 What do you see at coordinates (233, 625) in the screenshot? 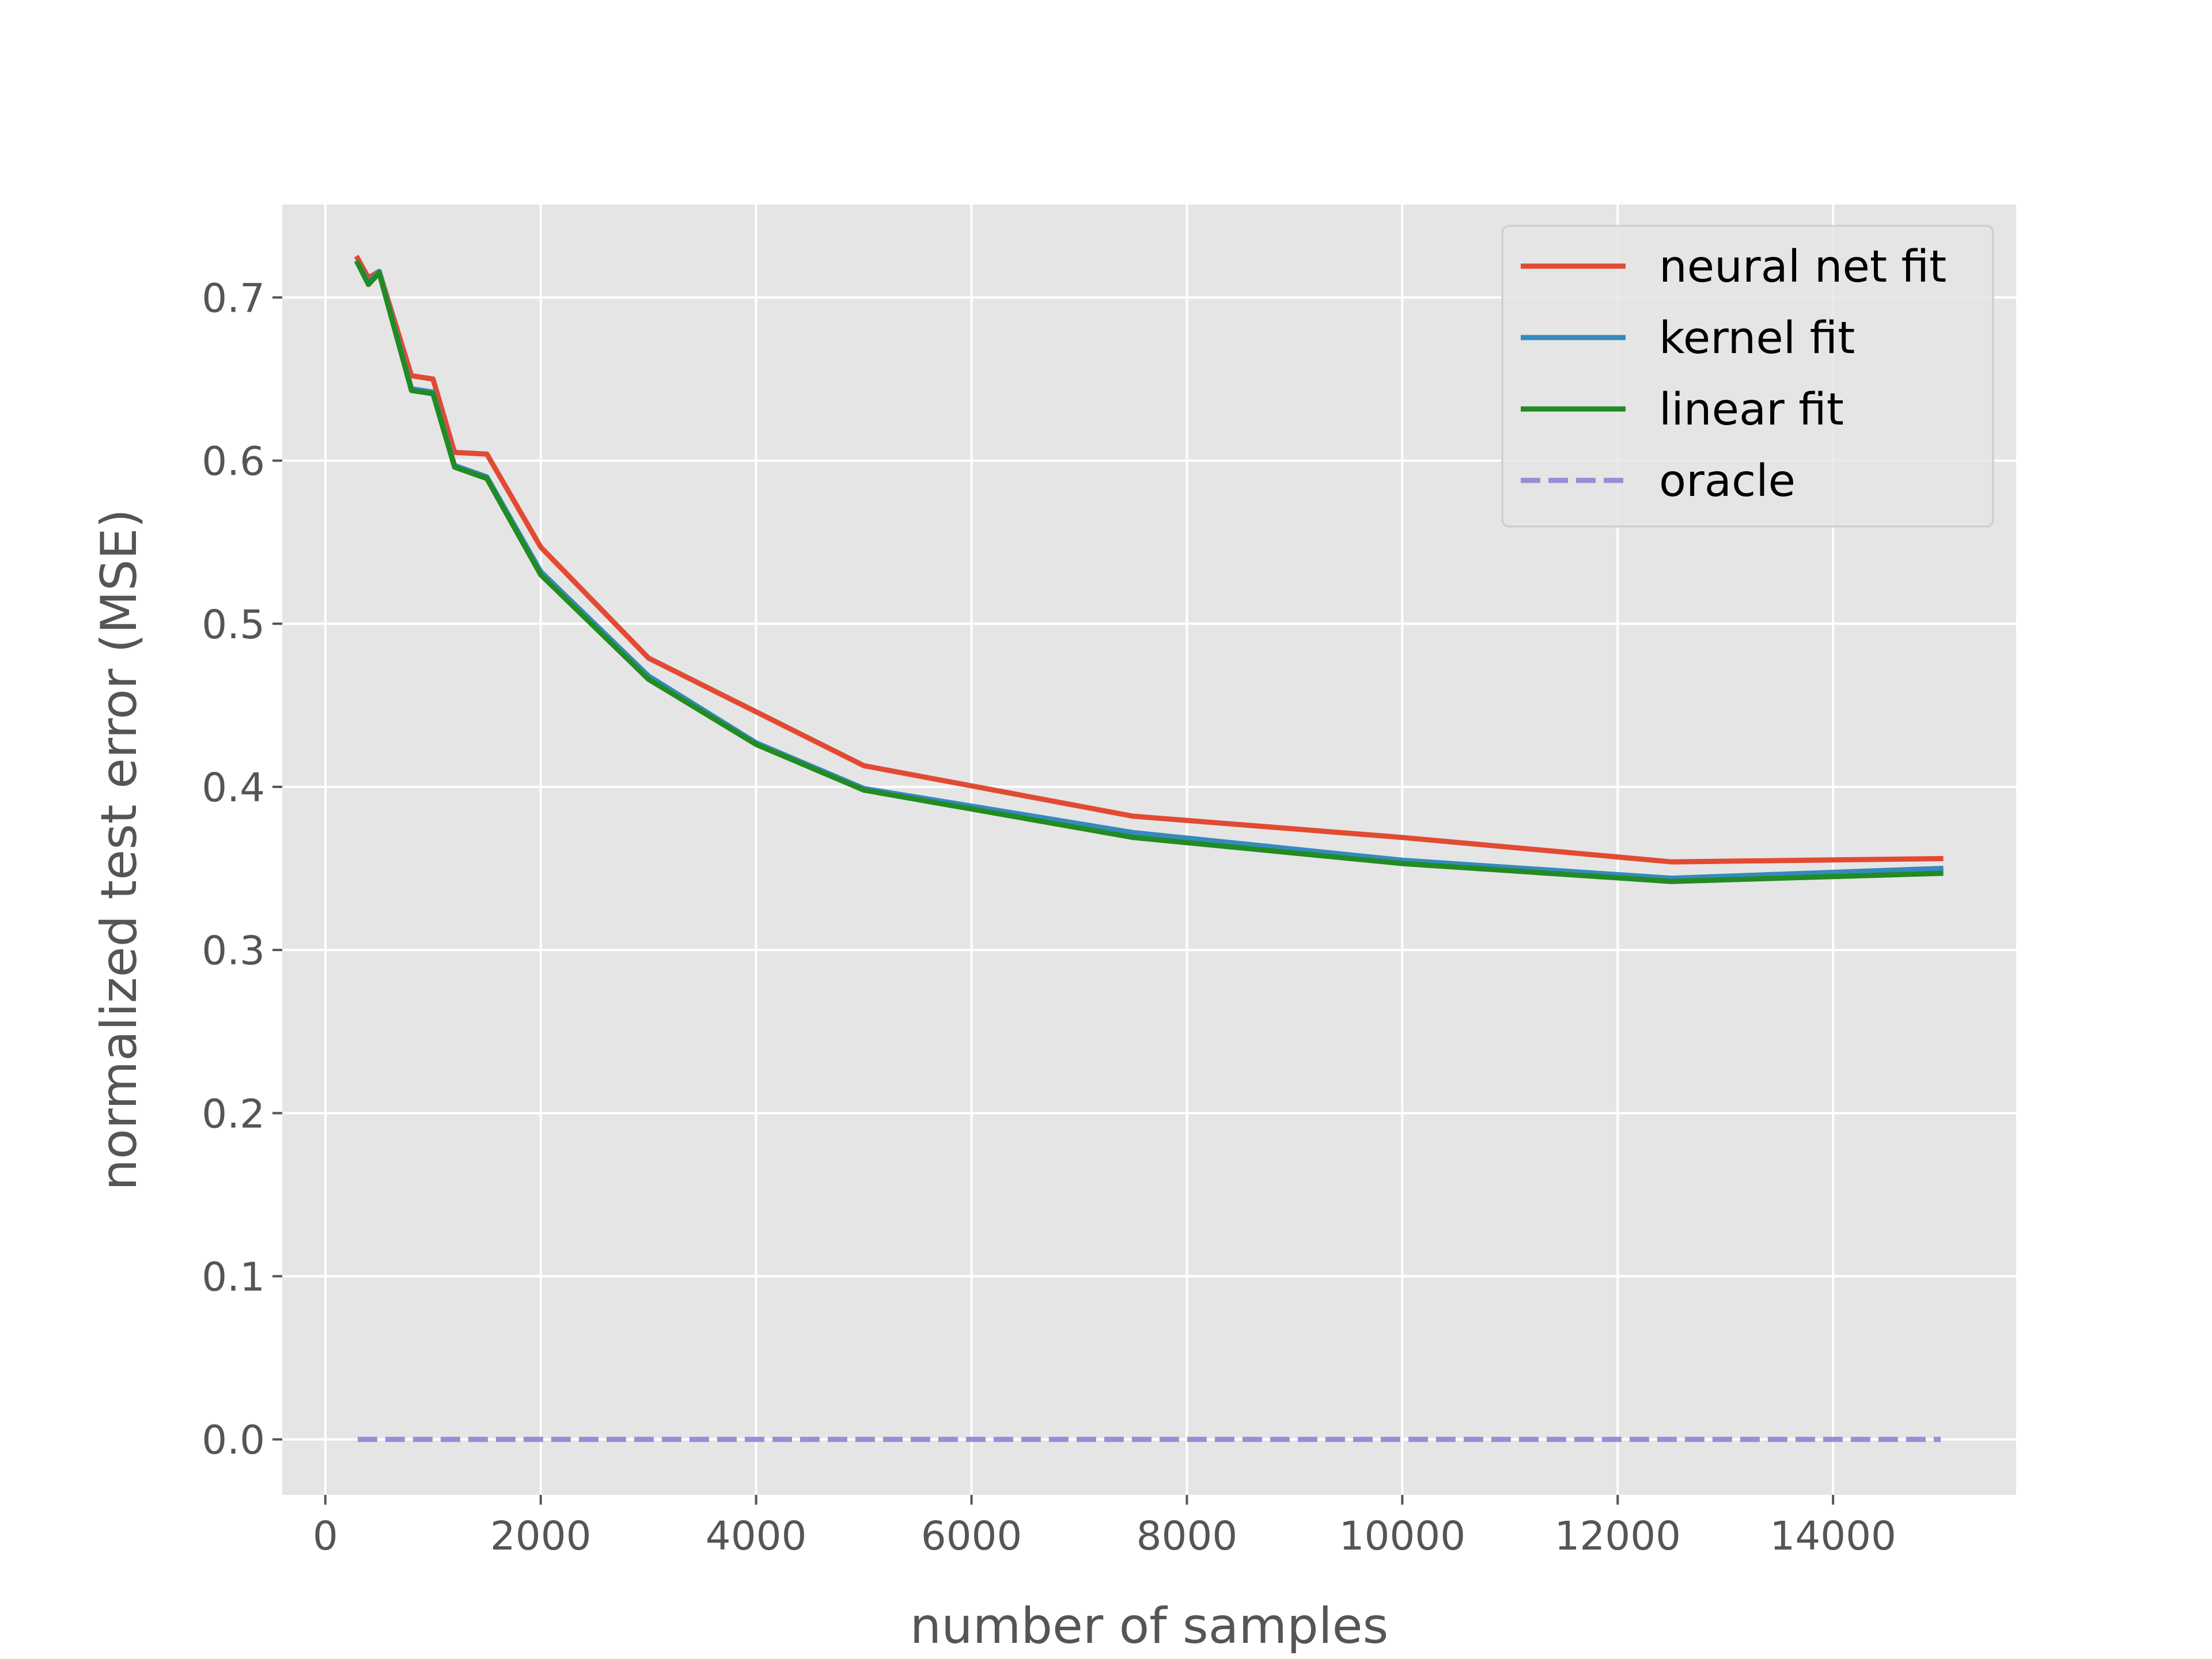
I see `y-tick-label: 0.5` at bounding box center [233, 625].